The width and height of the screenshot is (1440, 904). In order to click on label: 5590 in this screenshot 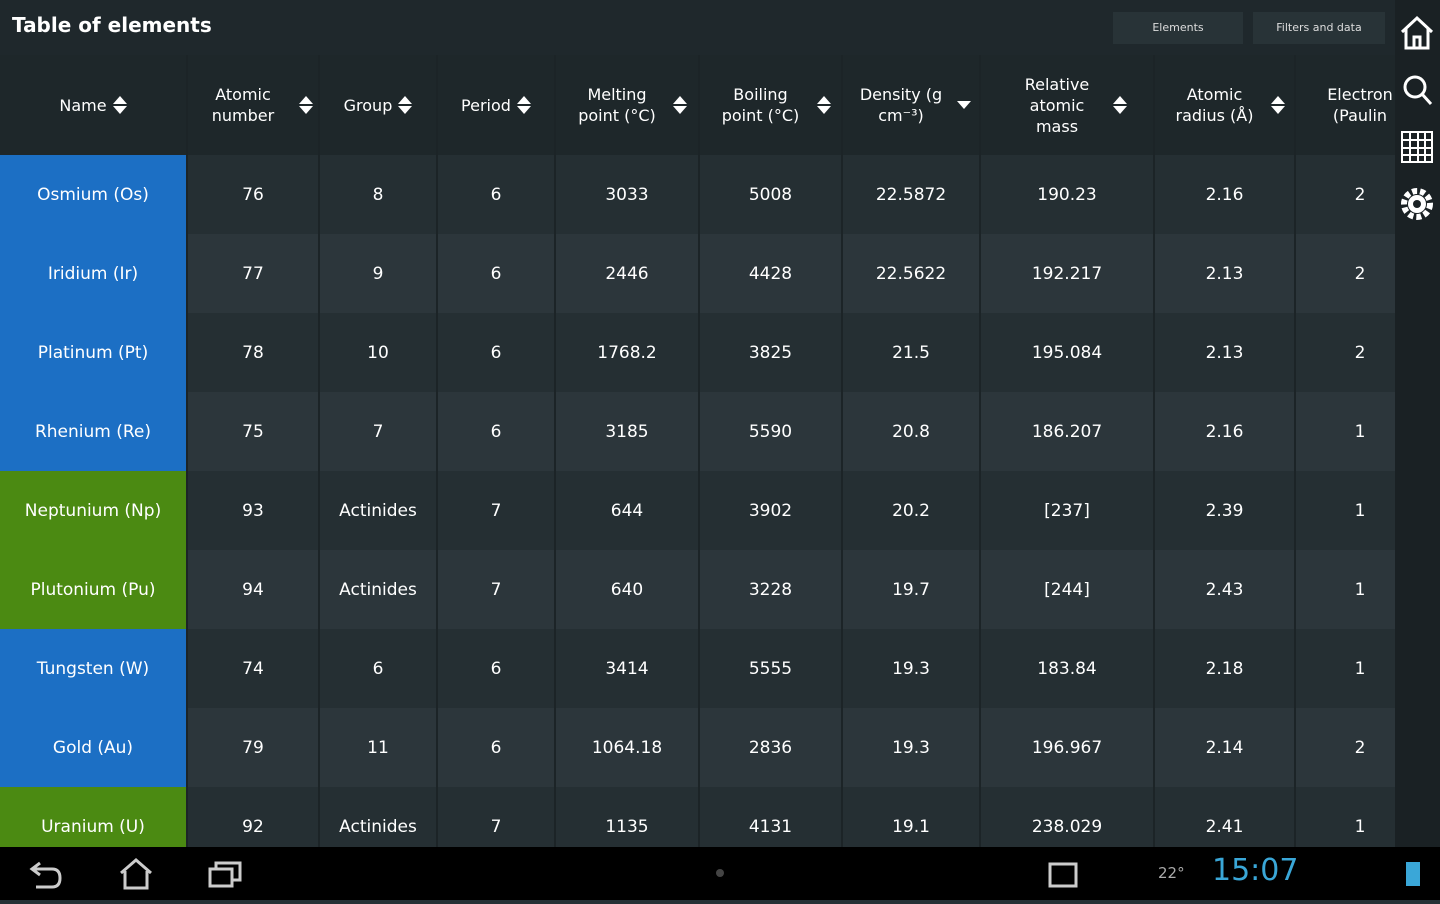, I will do `click(770, 431)`.